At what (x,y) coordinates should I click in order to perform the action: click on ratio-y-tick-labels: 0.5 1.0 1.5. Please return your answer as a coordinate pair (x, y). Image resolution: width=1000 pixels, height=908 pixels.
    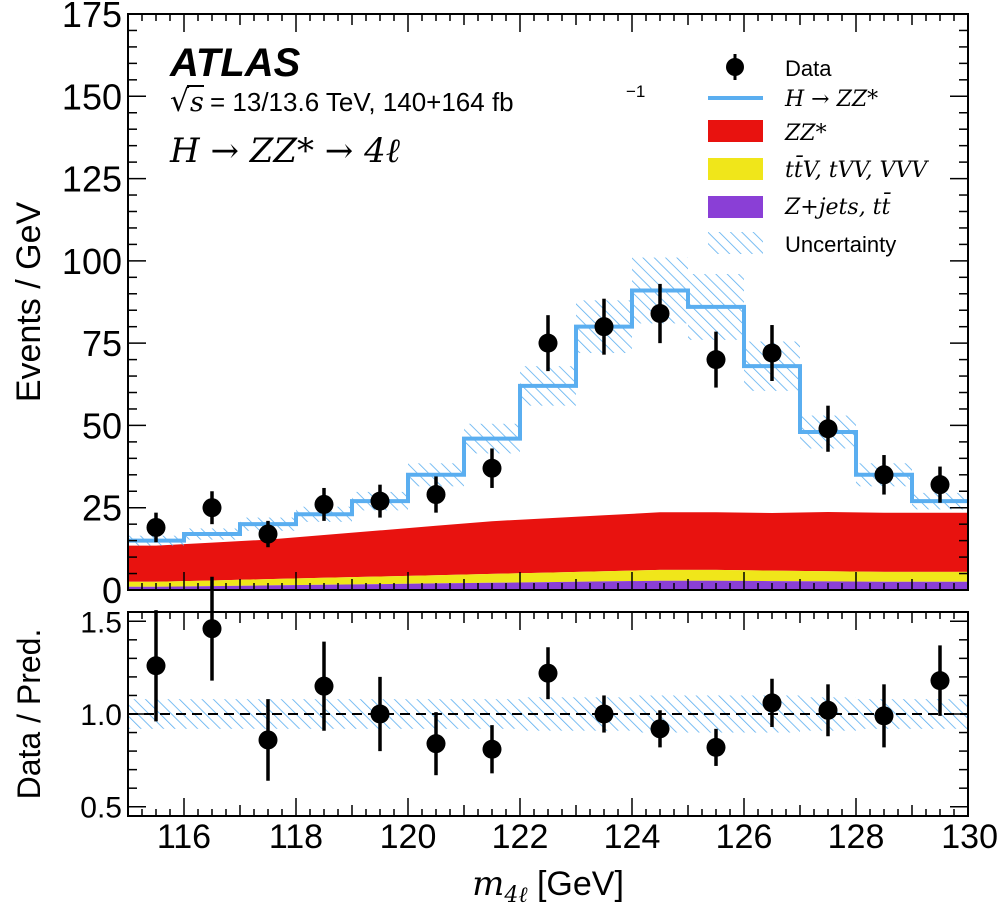
    Looking at the image, I should click on (101, 715).